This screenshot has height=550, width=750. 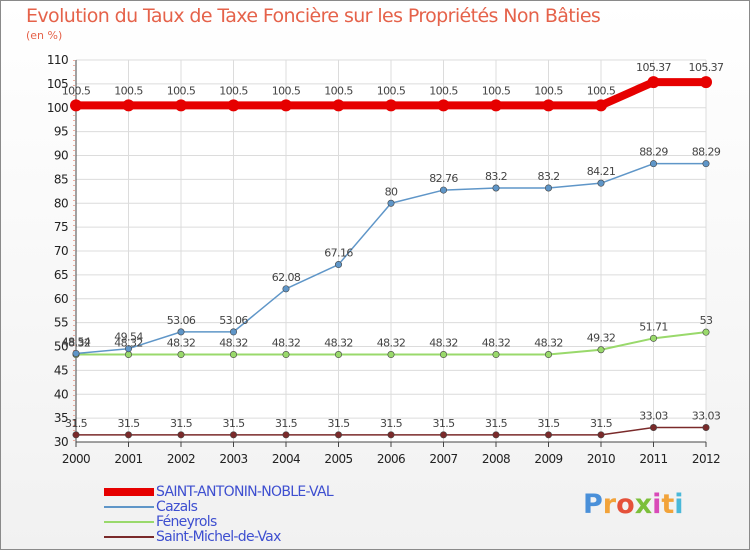 What do you see at coordinates (706, 320) in the screenshot?
I see `data-label: 53` at bounding box center [706, 320].